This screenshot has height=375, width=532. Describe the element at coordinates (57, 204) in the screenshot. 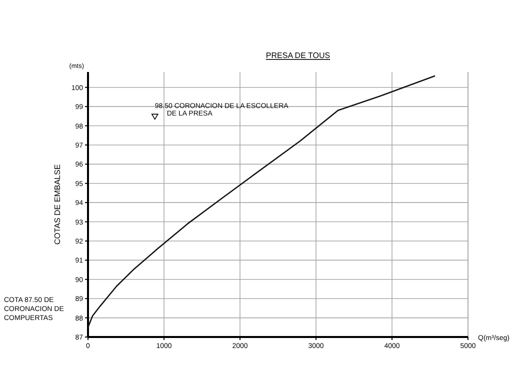

I see `y-axis-title: COTAS DE EMBALSE` at that location.